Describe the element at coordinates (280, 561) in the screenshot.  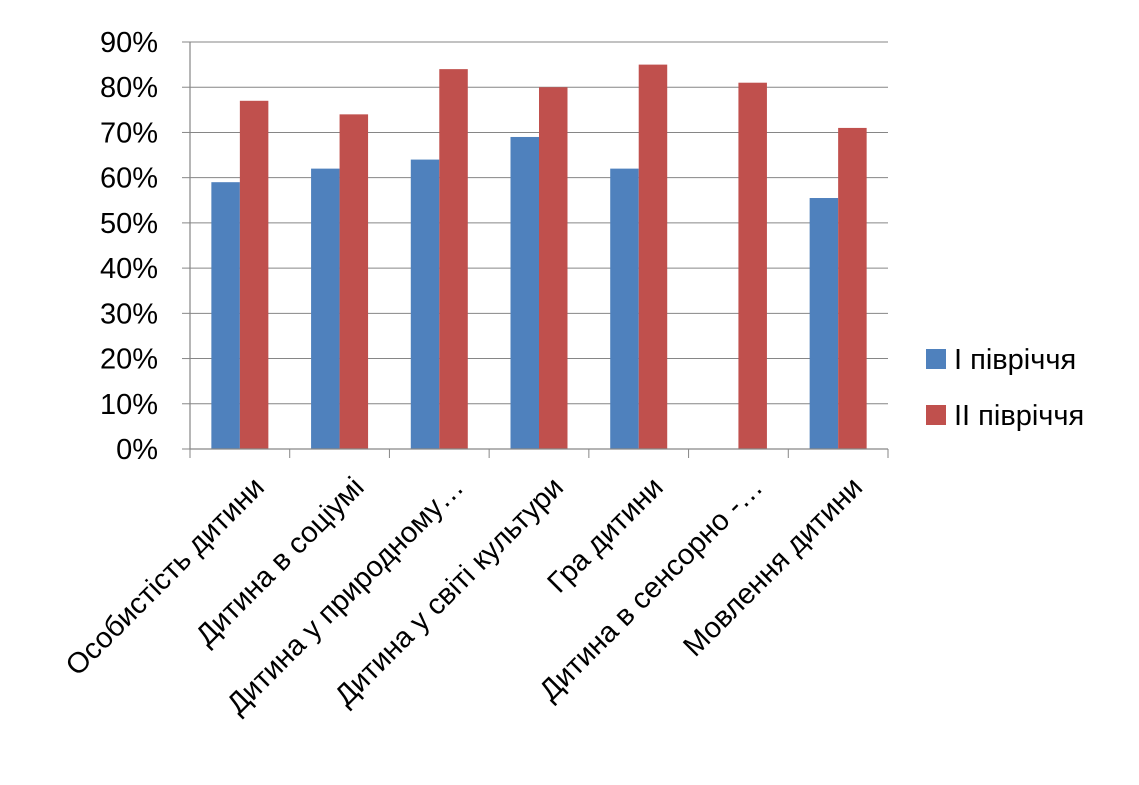
I see `x-category-label: Дитина в соціумі` at that location.